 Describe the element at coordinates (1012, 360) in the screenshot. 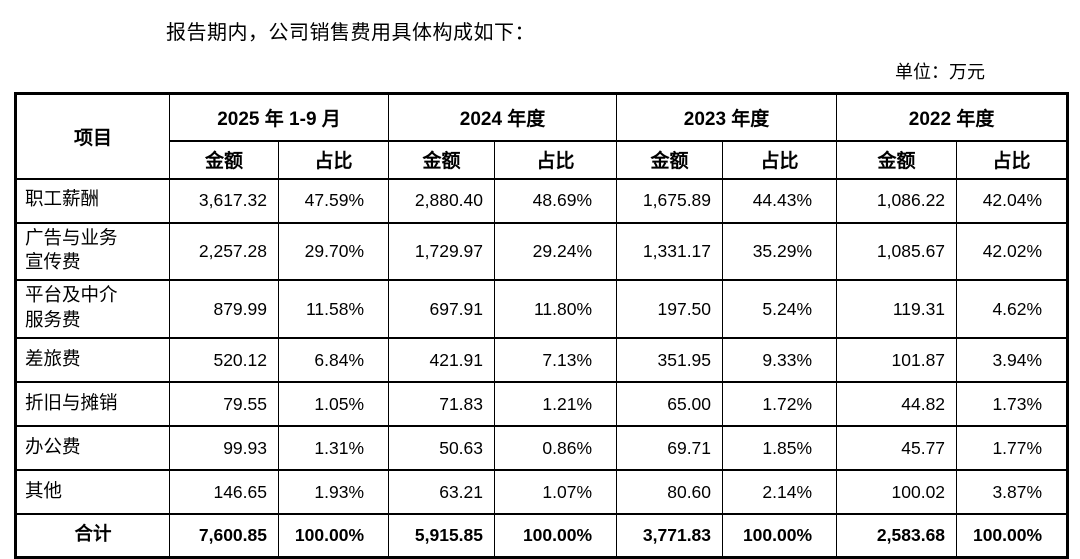

I see `ratio-cell: 3.94%` at that location.